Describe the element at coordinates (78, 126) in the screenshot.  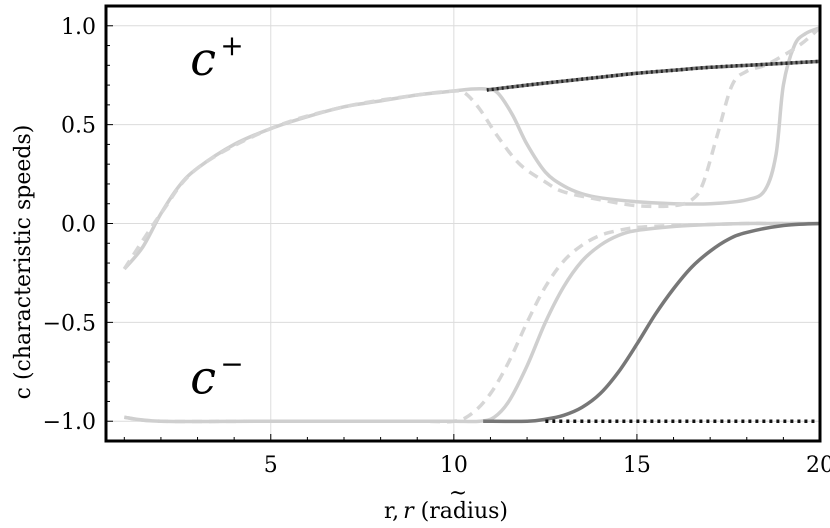
I see `y-tick-label: 0.5` at that location.